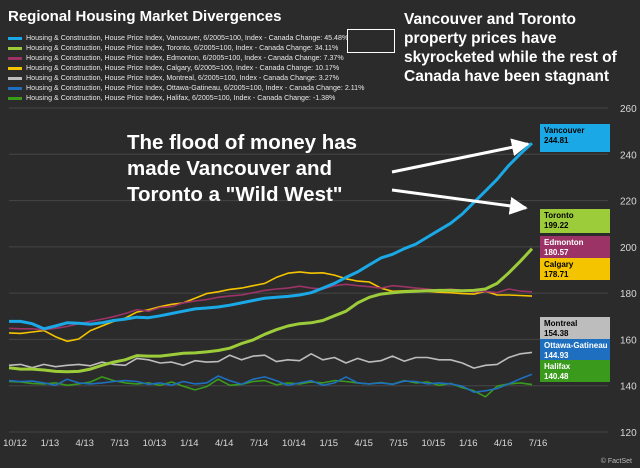 Image resolution: width=640 pixels, height=468 pixels. Describe the element at coordinates (628, 387) in the screenshot. I see `y-tick-label: 140` at that location.